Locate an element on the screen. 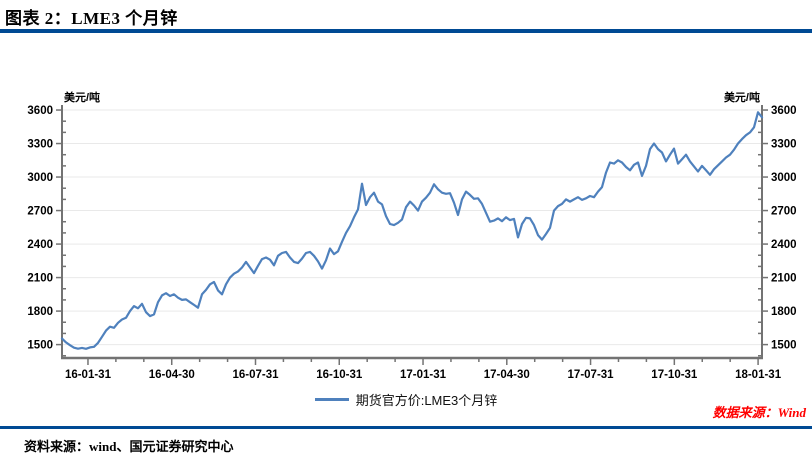 Image resolution: width=812 pixels, height=461 pixels. legend-series-label: 期货官方价:LME3个月锌 is located at coordinates (426, 400).